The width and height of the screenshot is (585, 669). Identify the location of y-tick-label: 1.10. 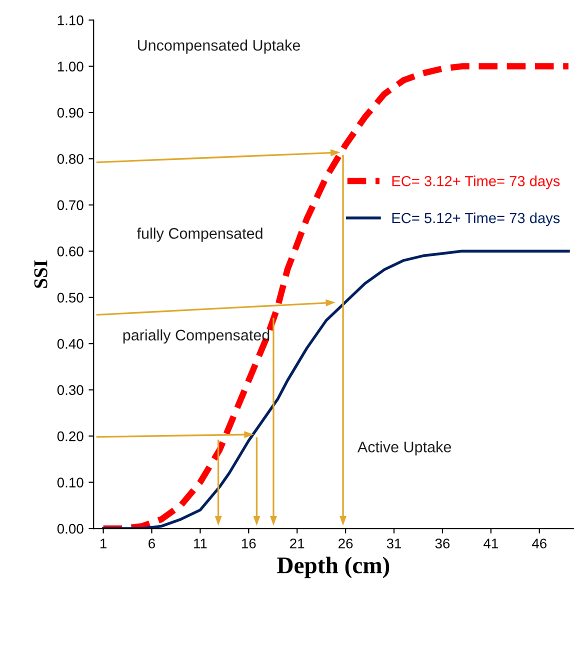
(71, 20).